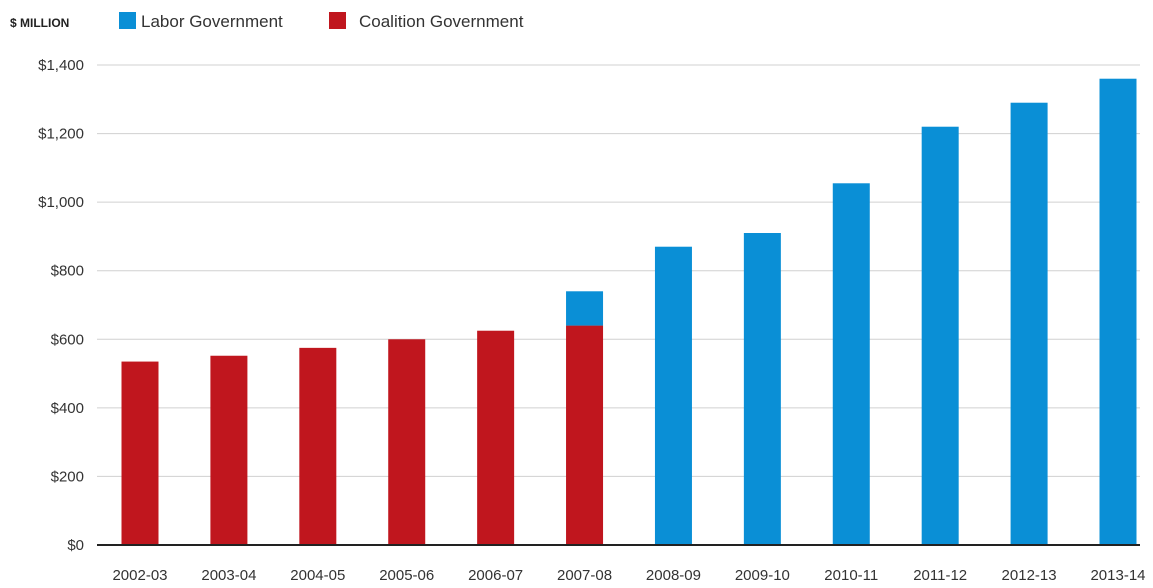 The height and width of the screenshot is (588, 1153). I want to click on x-tick-label: 2008-09, so click(673, 575).